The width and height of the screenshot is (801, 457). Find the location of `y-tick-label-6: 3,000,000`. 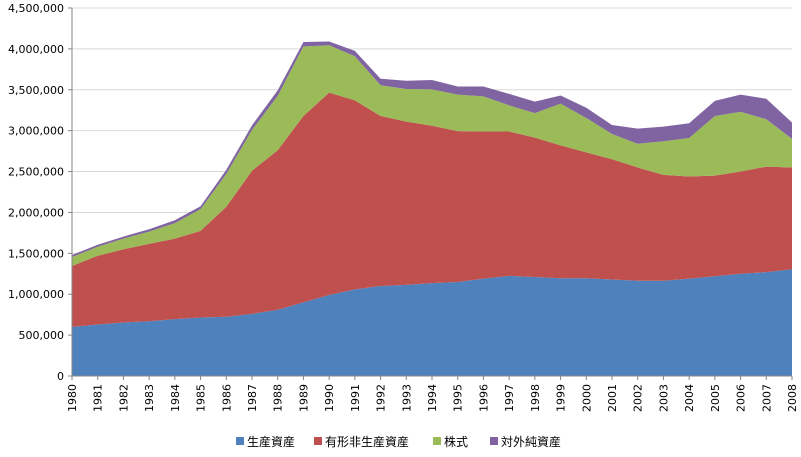

y-tick-label-6: 3,000,000 is located at coordinates (36, 131).